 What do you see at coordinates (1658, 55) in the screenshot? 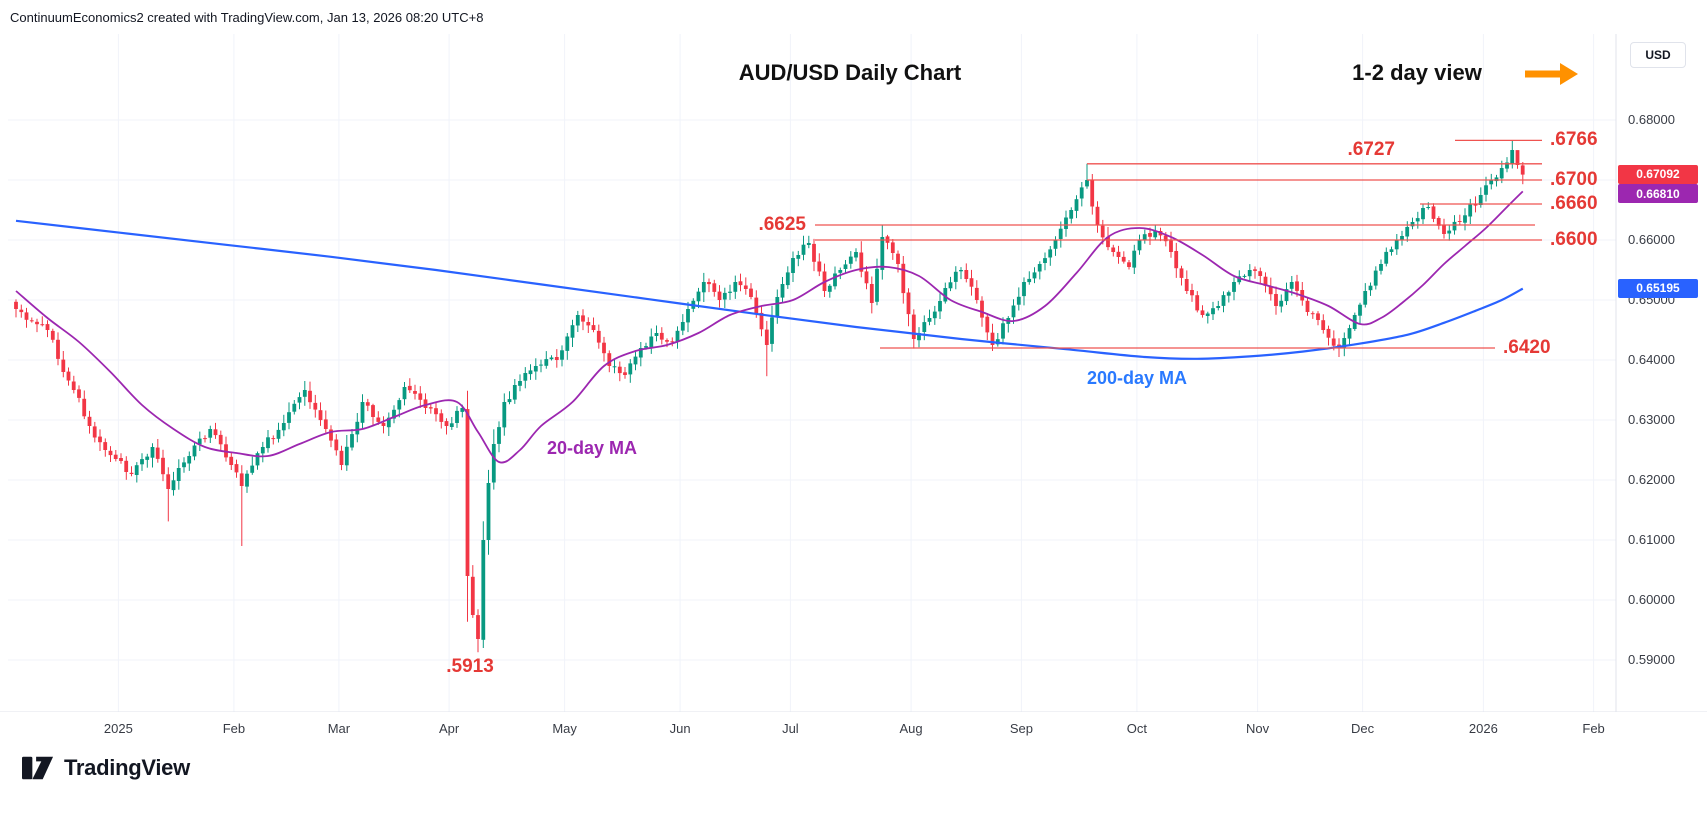
I see `currency-usd-button: USD` at bounding box center [1658, 55].